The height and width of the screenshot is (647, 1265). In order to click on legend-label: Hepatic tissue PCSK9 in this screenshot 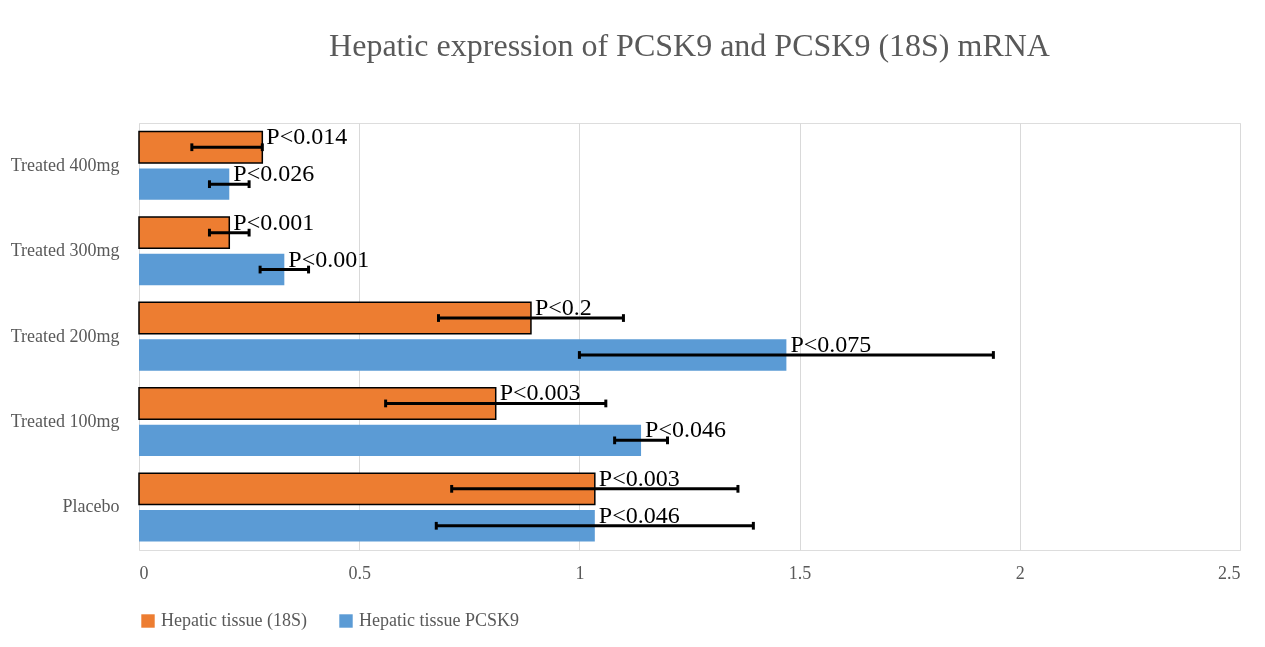, I will do `click(439, 620)`.